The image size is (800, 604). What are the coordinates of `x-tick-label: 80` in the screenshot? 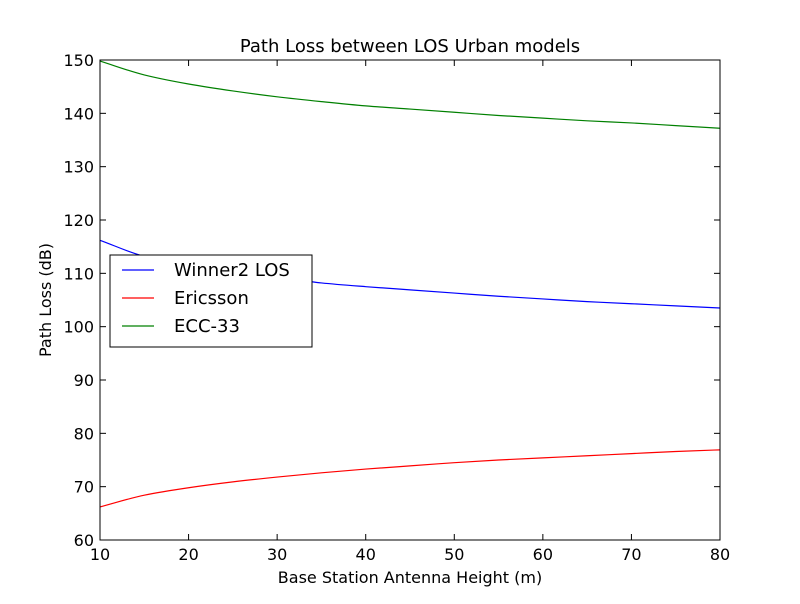 It's located at (720, 554).